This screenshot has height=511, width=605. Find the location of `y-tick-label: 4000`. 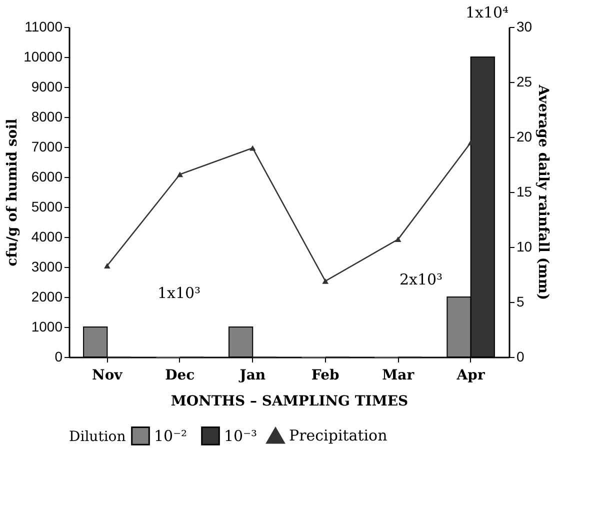

y-tick-label: 4000 is located at coordinates (47, 236).